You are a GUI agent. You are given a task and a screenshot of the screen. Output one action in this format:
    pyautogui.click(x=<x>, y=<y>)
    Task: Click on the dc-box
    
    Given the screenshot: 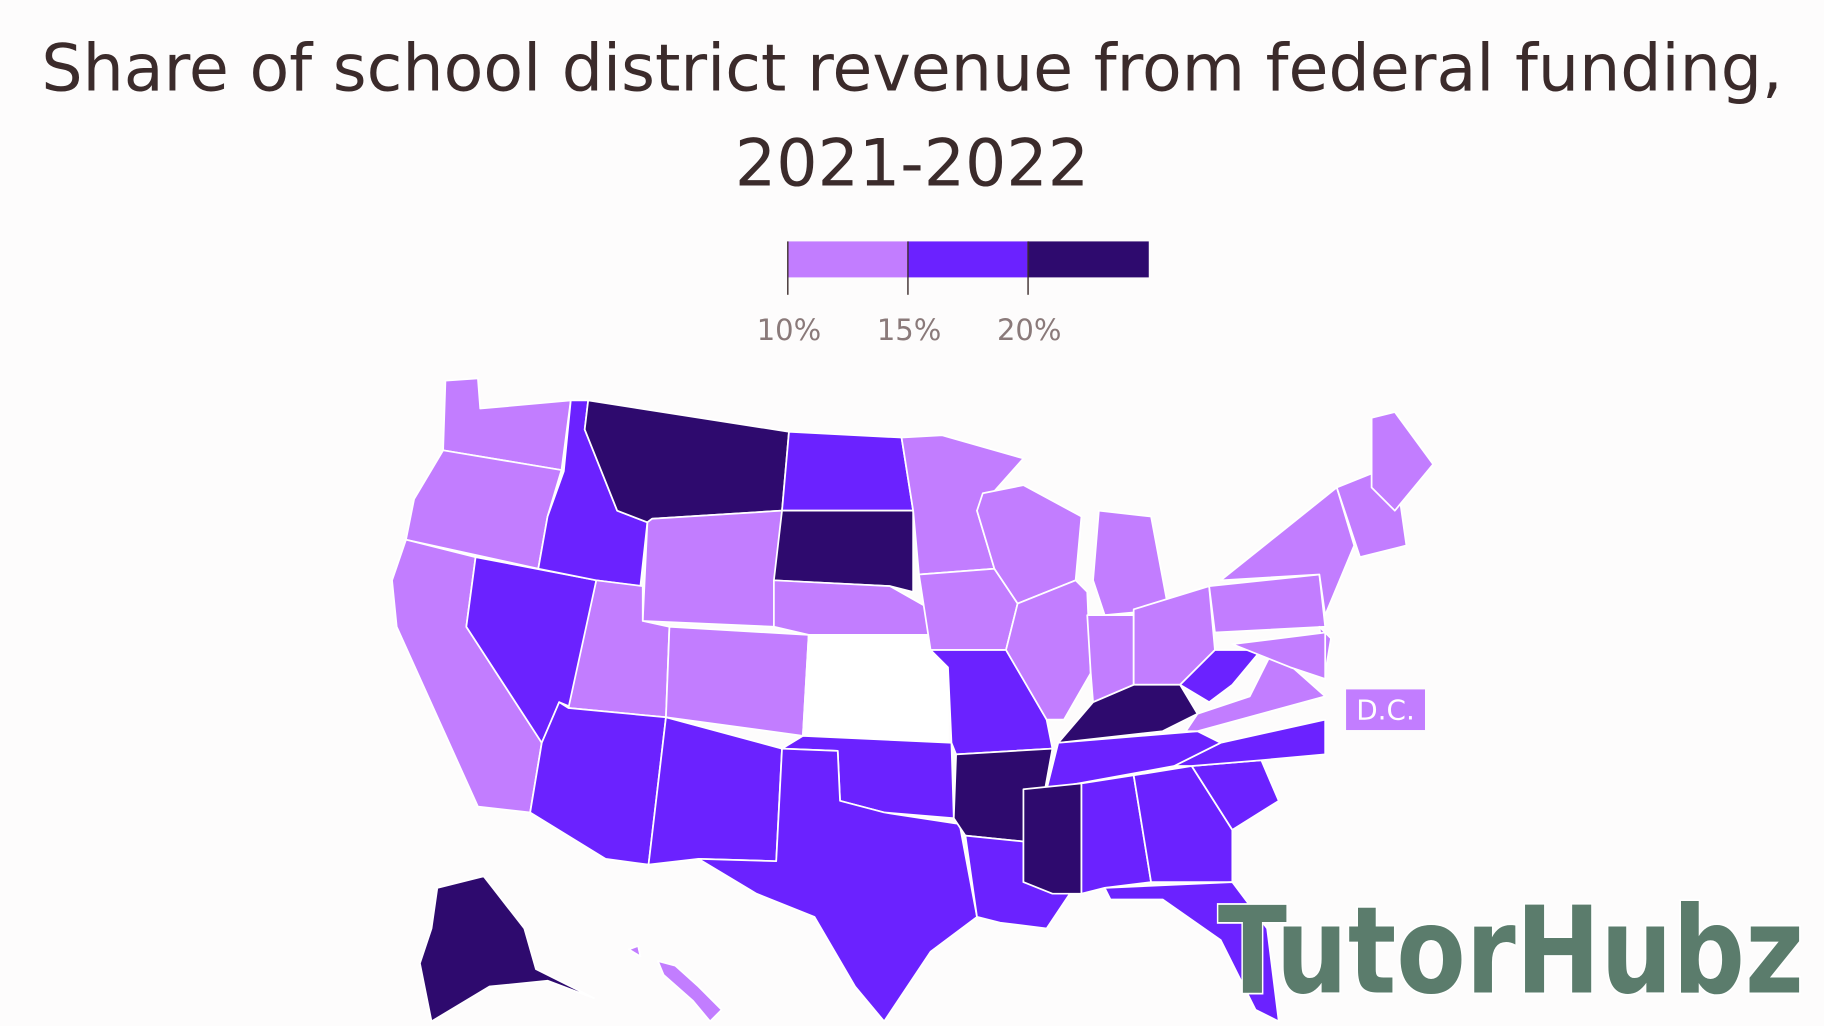 What is the action you would take?
    pyautogui.click(x=1385, y=710)
    